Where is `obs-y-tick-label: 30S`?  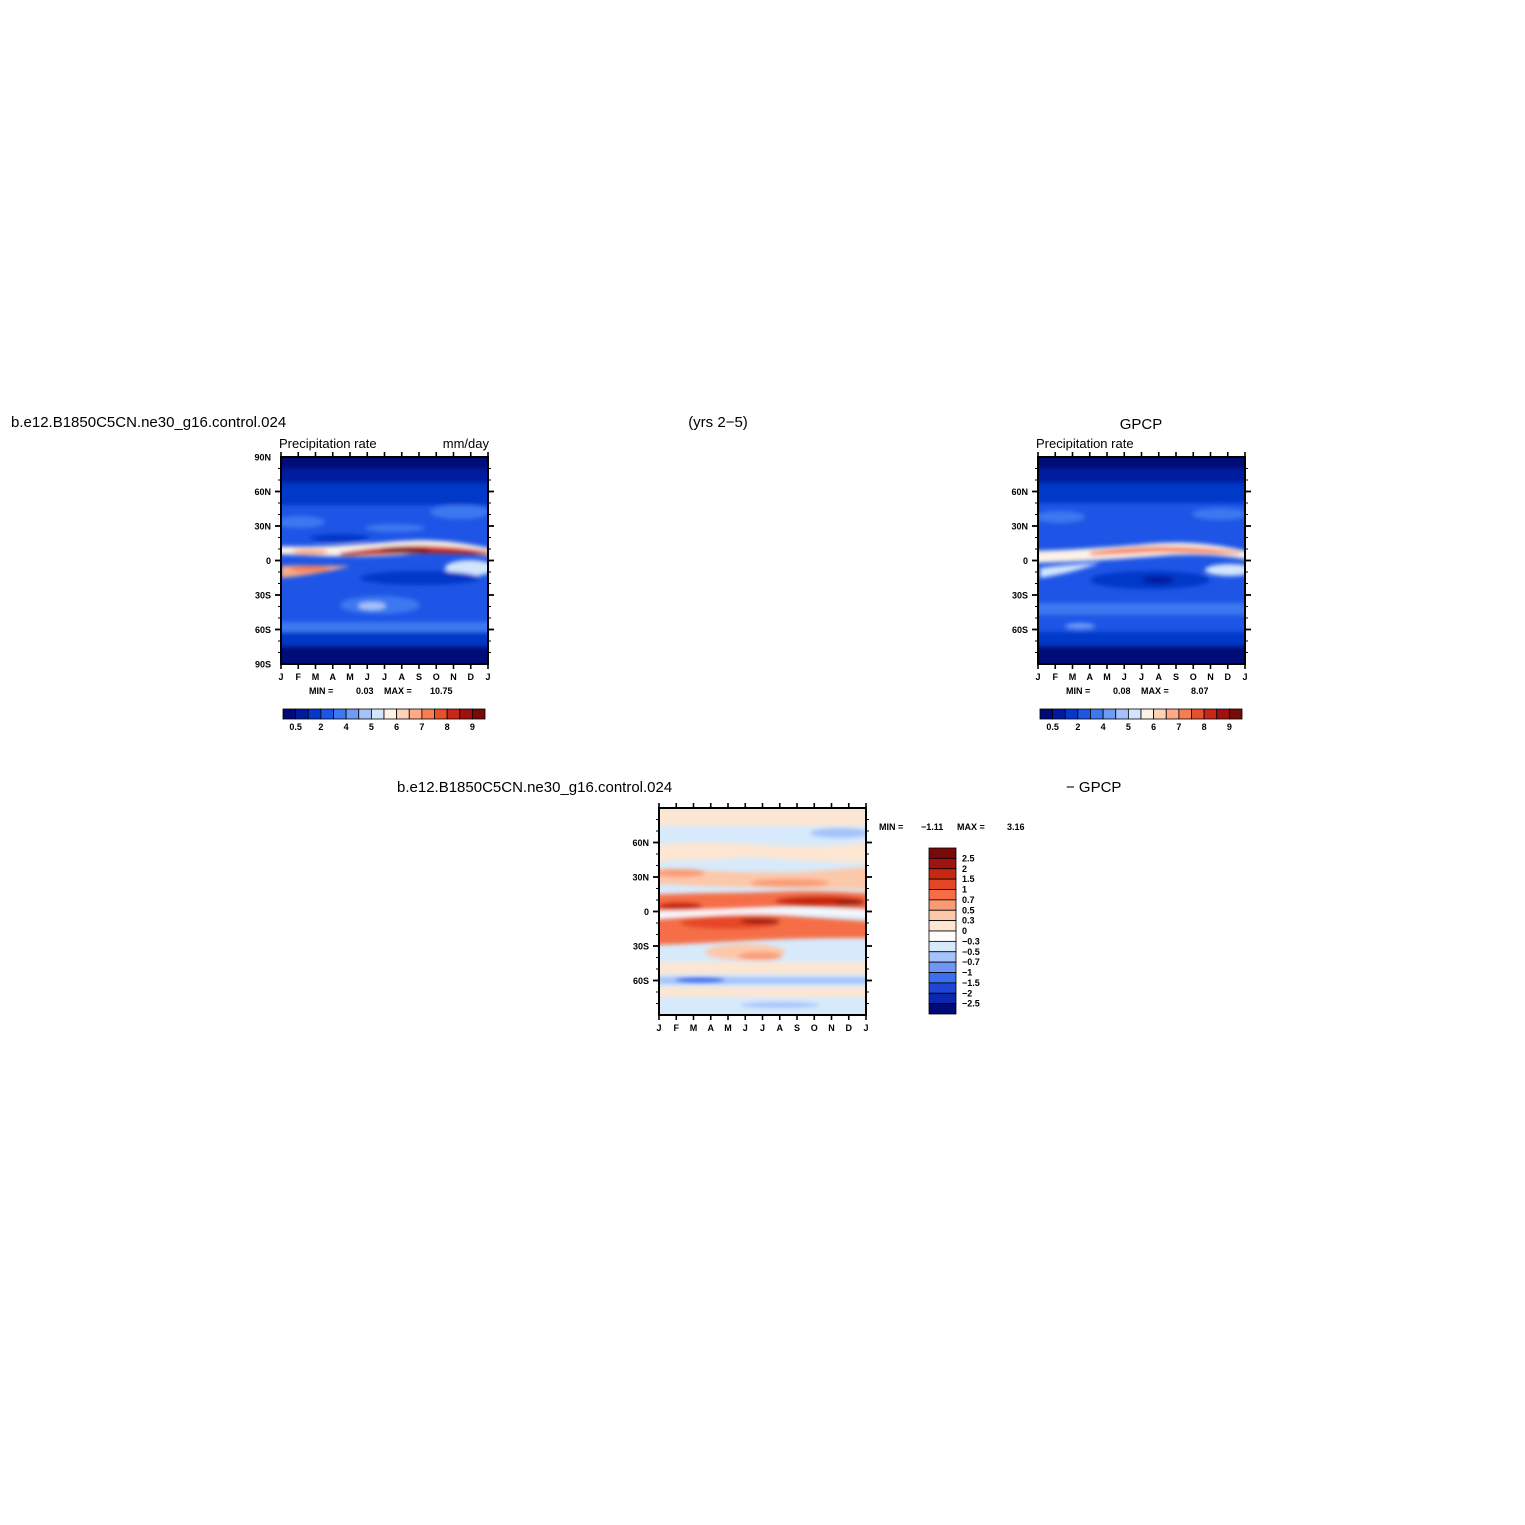
obs-y-tick-label: 30S is located at coordinates (1020, 596).